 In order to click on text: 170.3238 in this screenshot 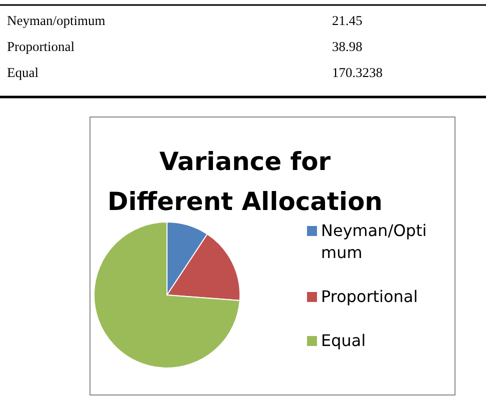, I will do `click(357, 72)`.